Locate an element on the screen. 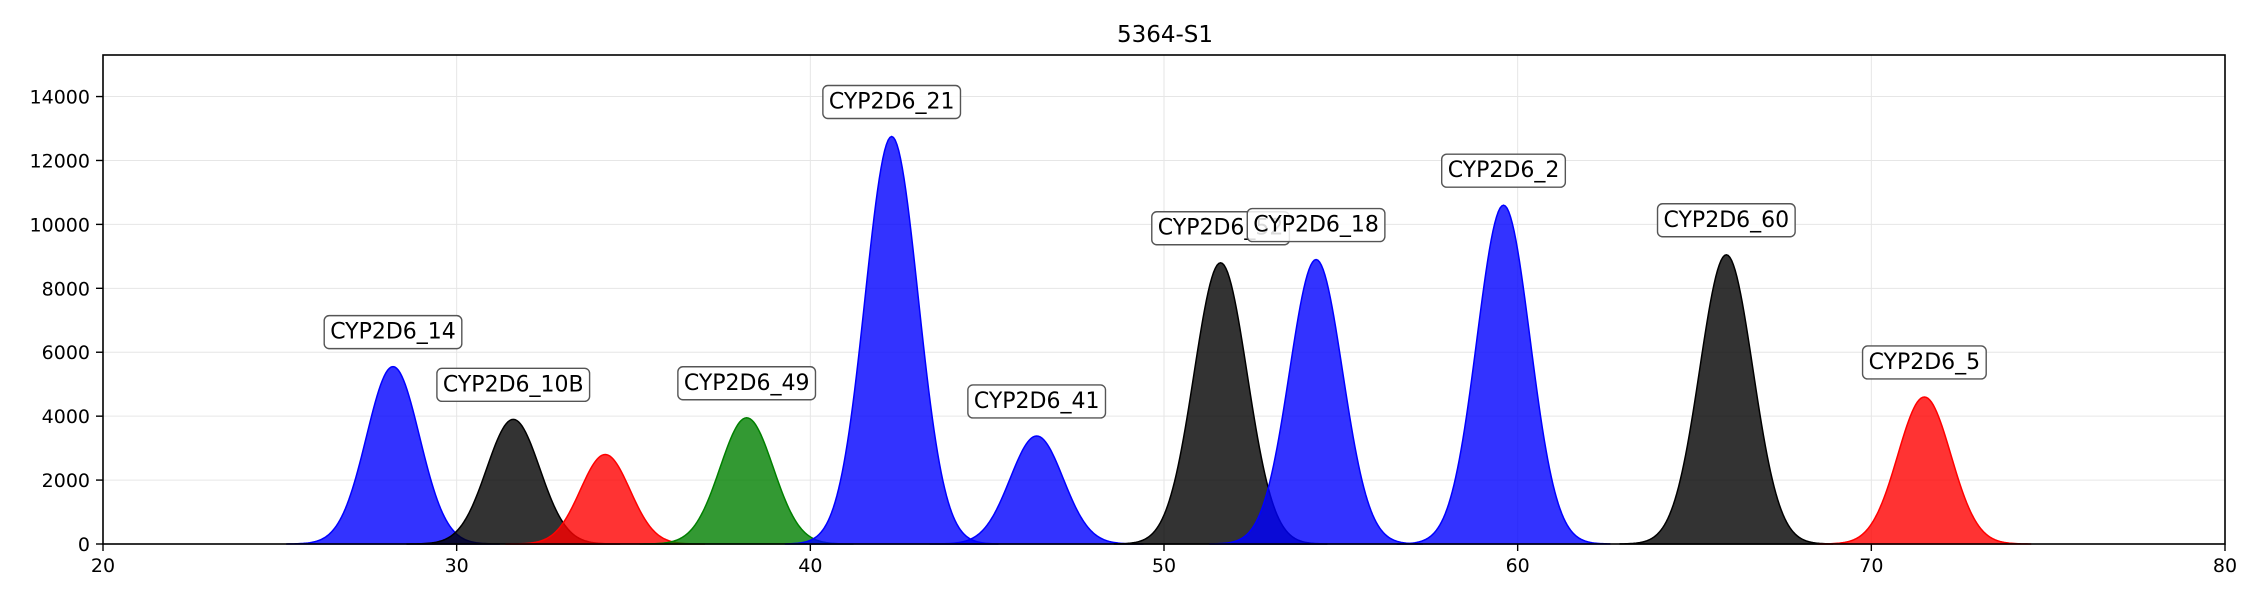  peak-label: CYP2D6_18 is located at coordinates (1316, 225).